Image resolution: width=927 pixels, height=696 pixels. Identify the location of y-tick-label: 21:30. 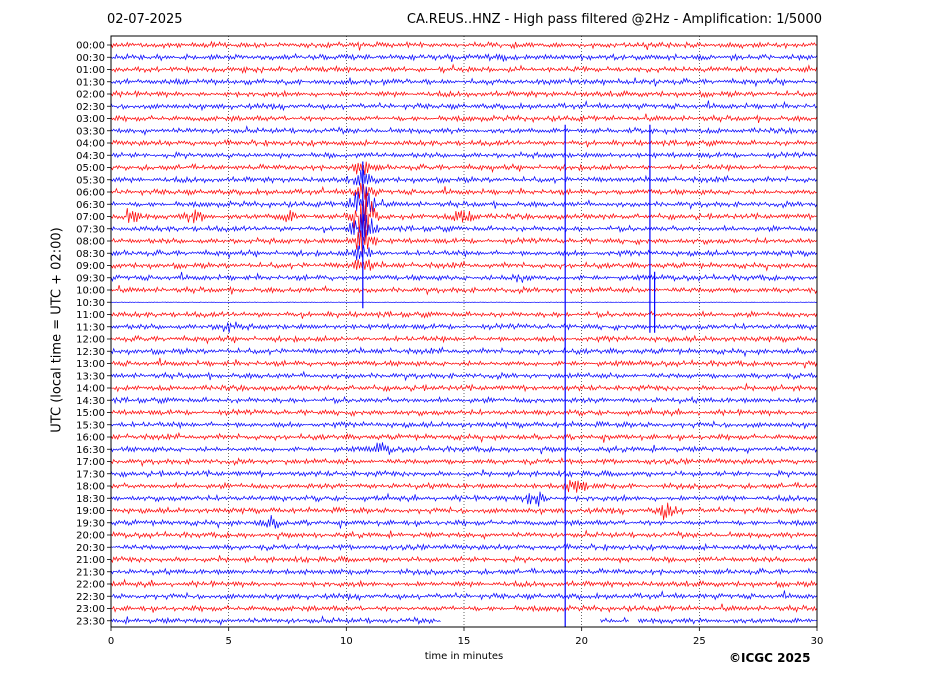
(90, 572).